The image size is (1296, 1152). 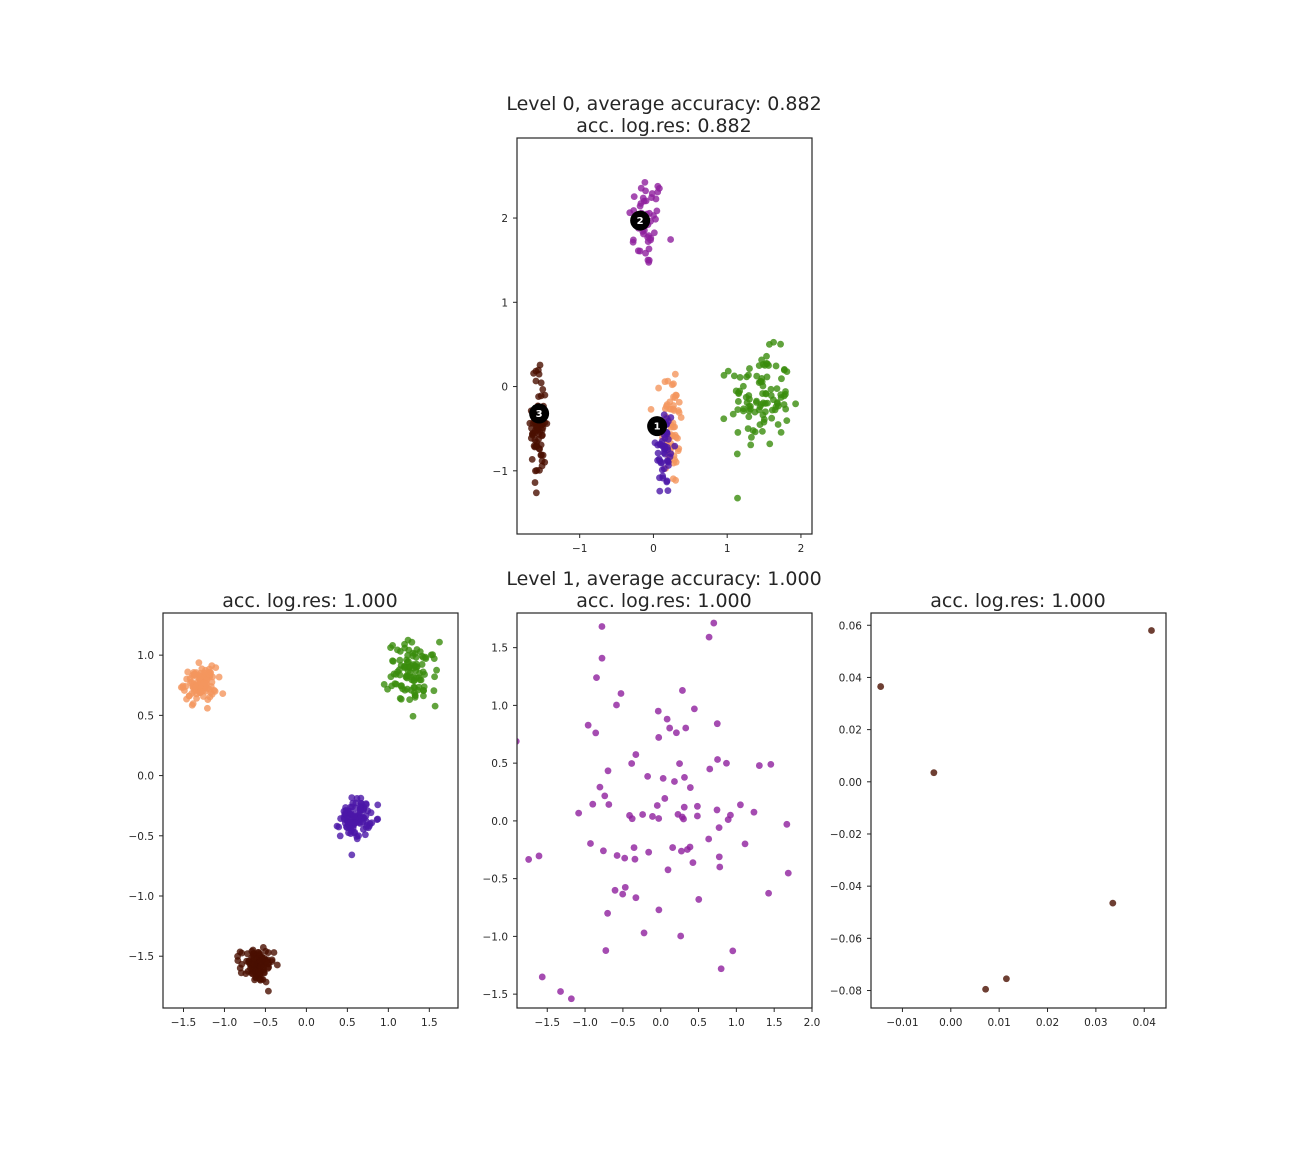 I want to click on x-tick-label: 1.5, so click(x=774, y=1023).